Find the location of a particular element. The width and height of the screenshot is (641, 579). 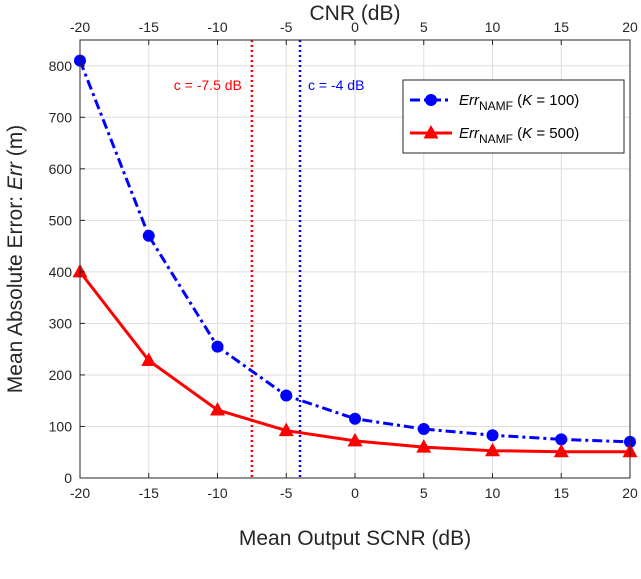

y-axis-label: Mean Absolute Error: Err (m) is located at coordinates (15, 259).